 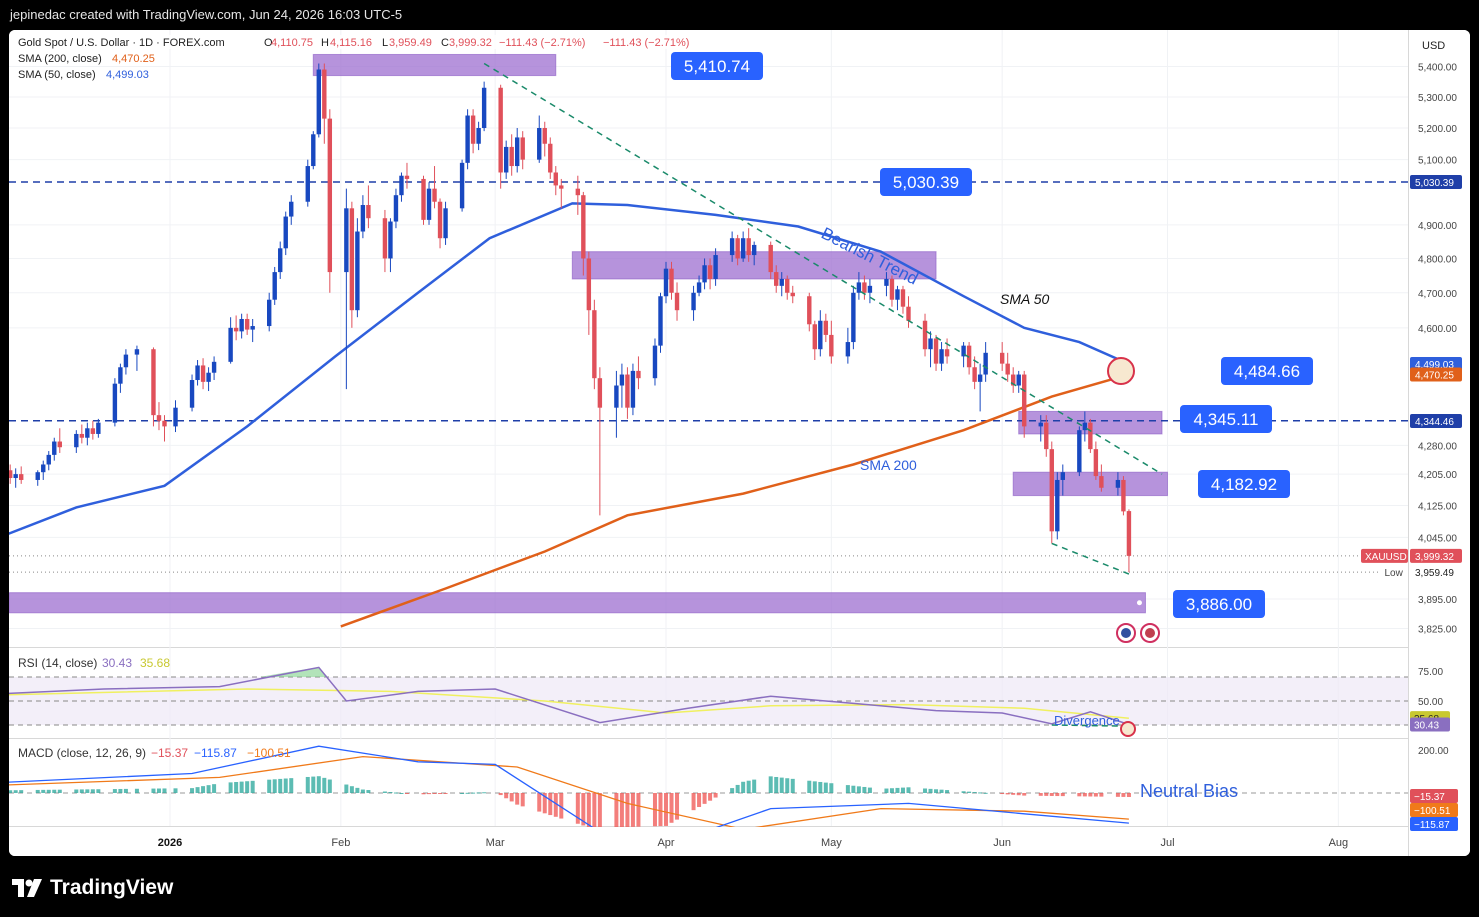 What do you see at coordinates (1434, 557) in the screenshot?
I see `price-tag-value: 3,999.32` at bounding box center [1434, 557].